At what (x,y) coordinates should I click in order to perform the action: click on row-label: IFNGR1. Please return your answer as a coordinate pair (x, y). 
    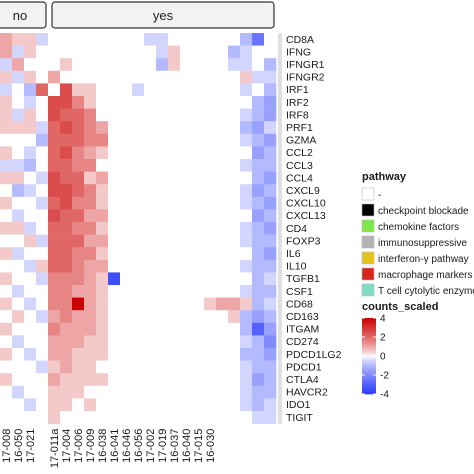
    Looking at the image, I should click on (305, 65).